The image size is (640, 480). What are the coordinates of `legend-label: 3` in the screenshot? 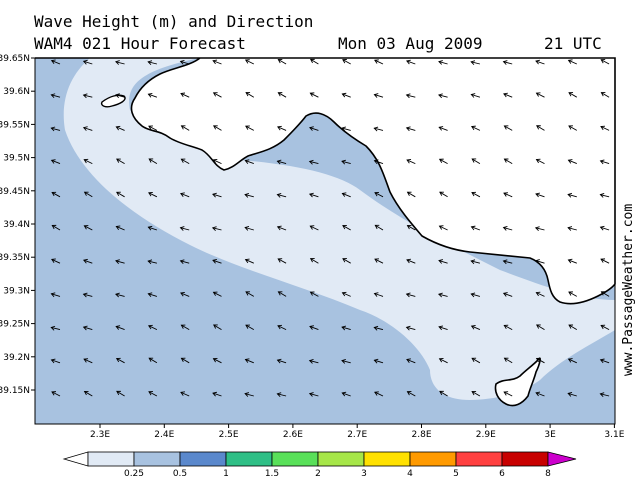 It's located at (364, 474).